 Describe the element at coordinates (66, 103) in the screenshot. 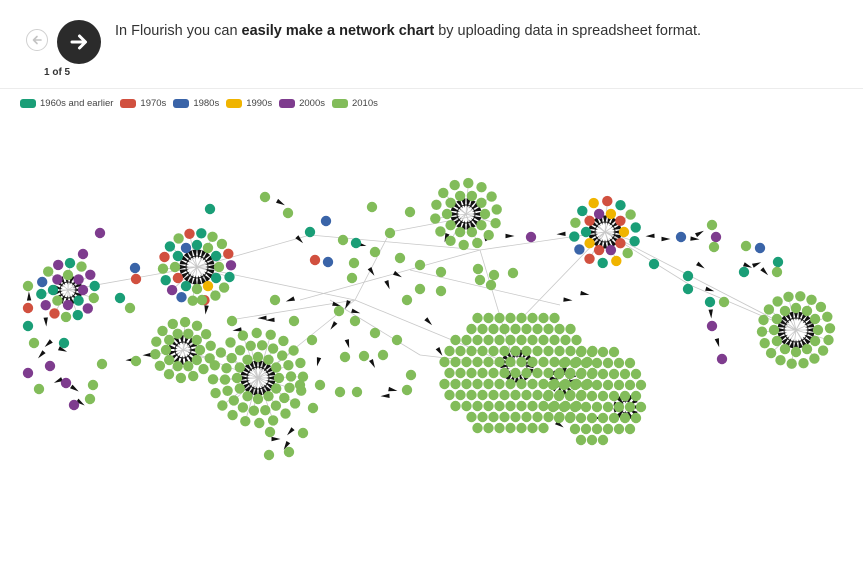

I see `legend-item-1960s: 1960s and earlier` at that location.